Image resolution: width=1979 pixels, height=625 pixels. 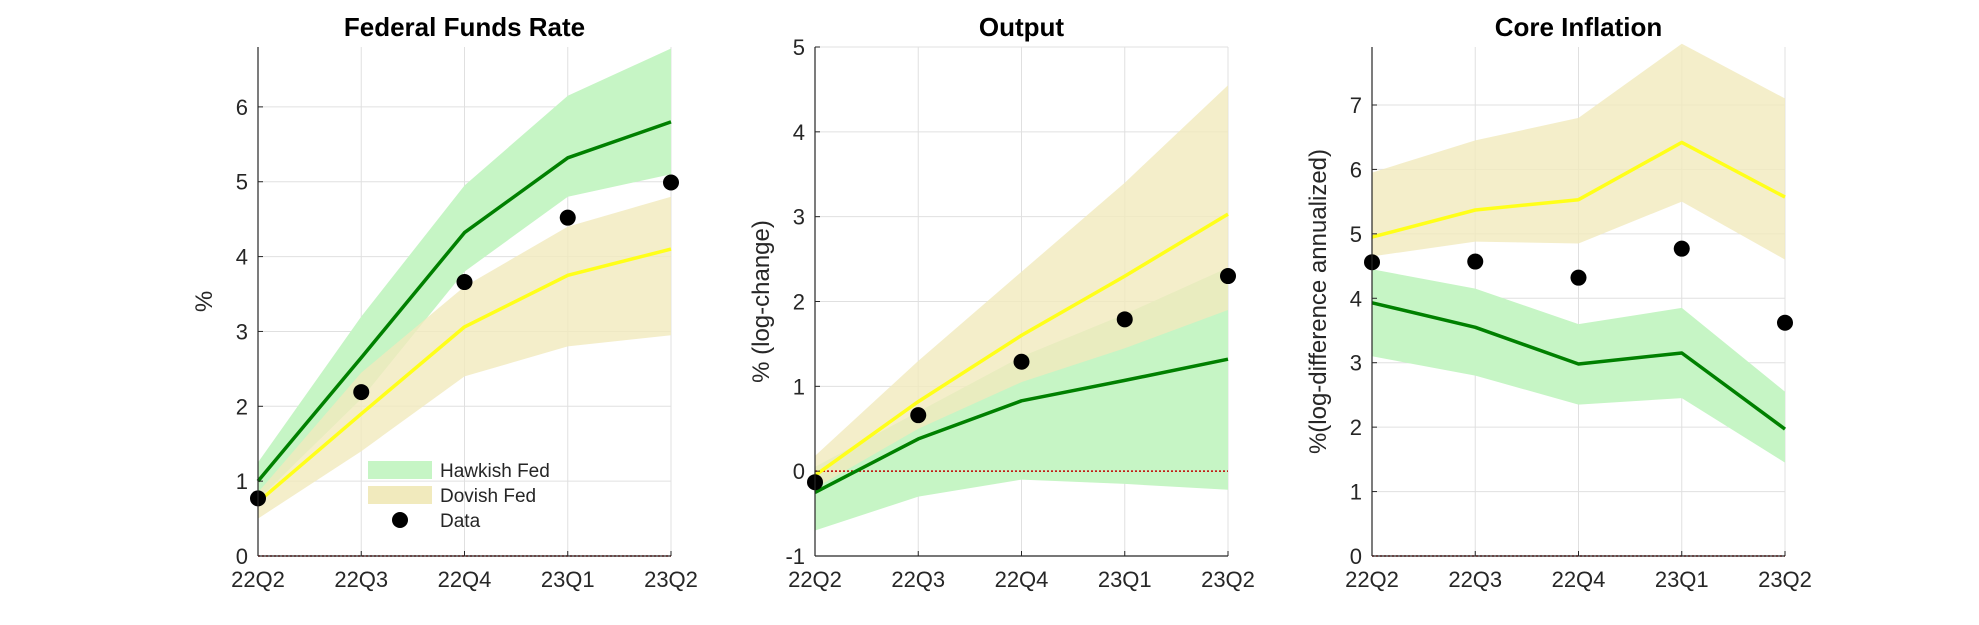 I want to click on legend-label: Data, so click(x=460, y=521).